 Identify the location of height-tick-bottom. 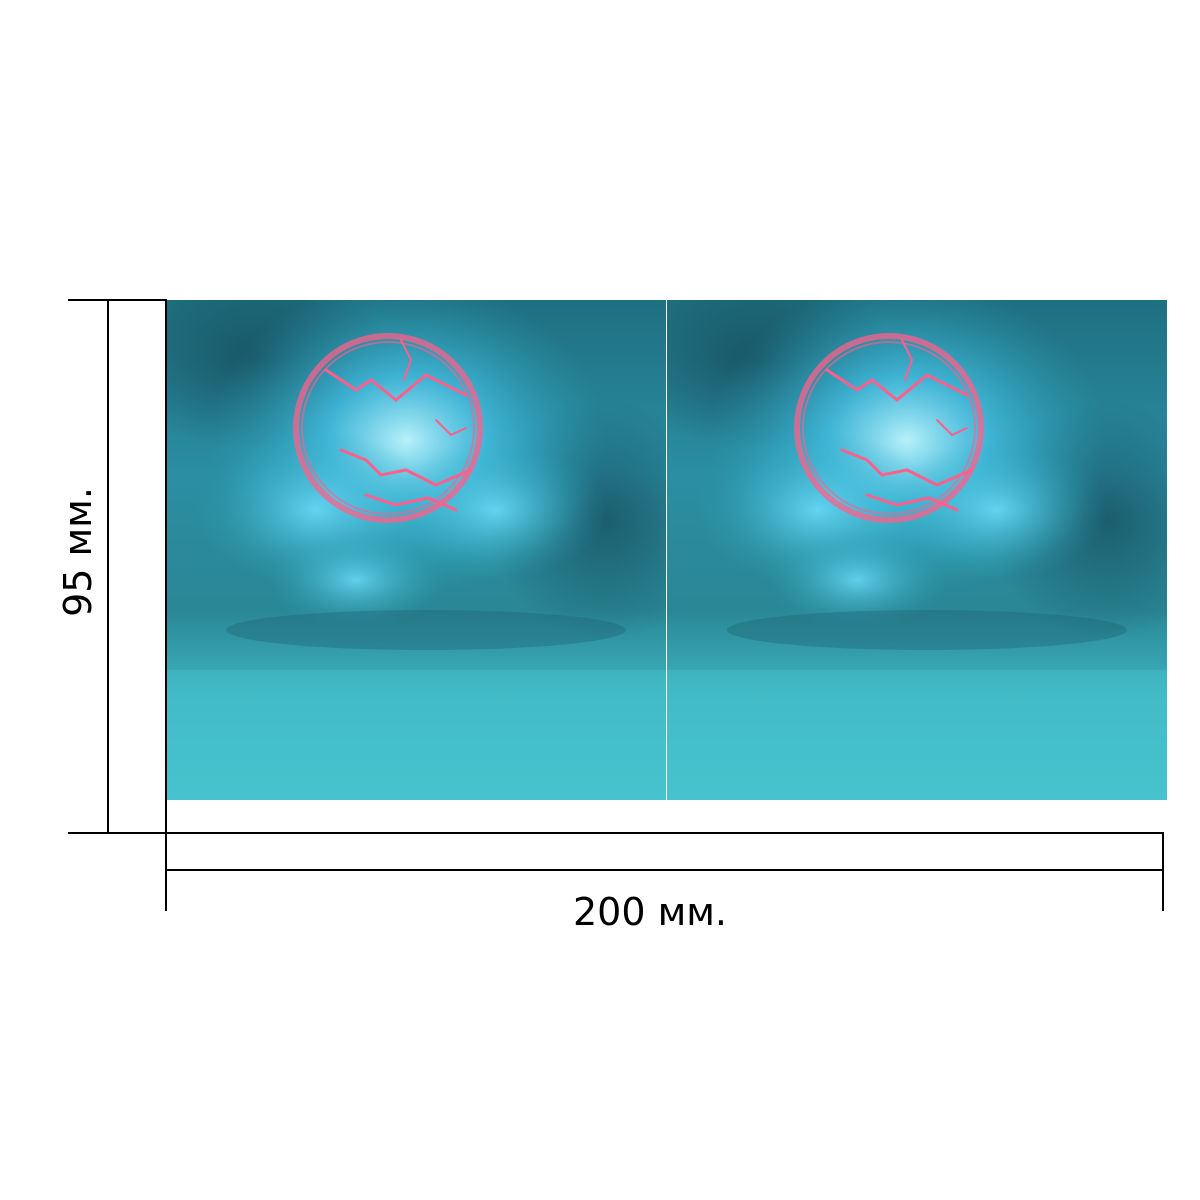
(117, 833).